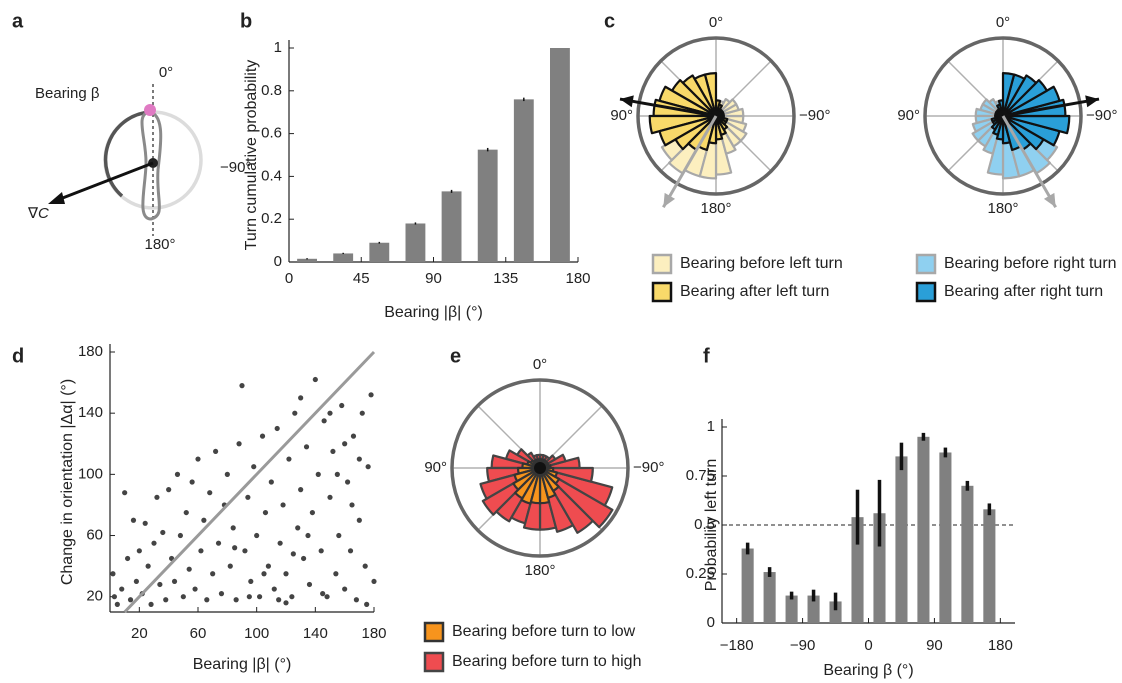  Describe the element at coordinates (278, 261) in the screenshot. I see `y-tick-label: 0` at that location.